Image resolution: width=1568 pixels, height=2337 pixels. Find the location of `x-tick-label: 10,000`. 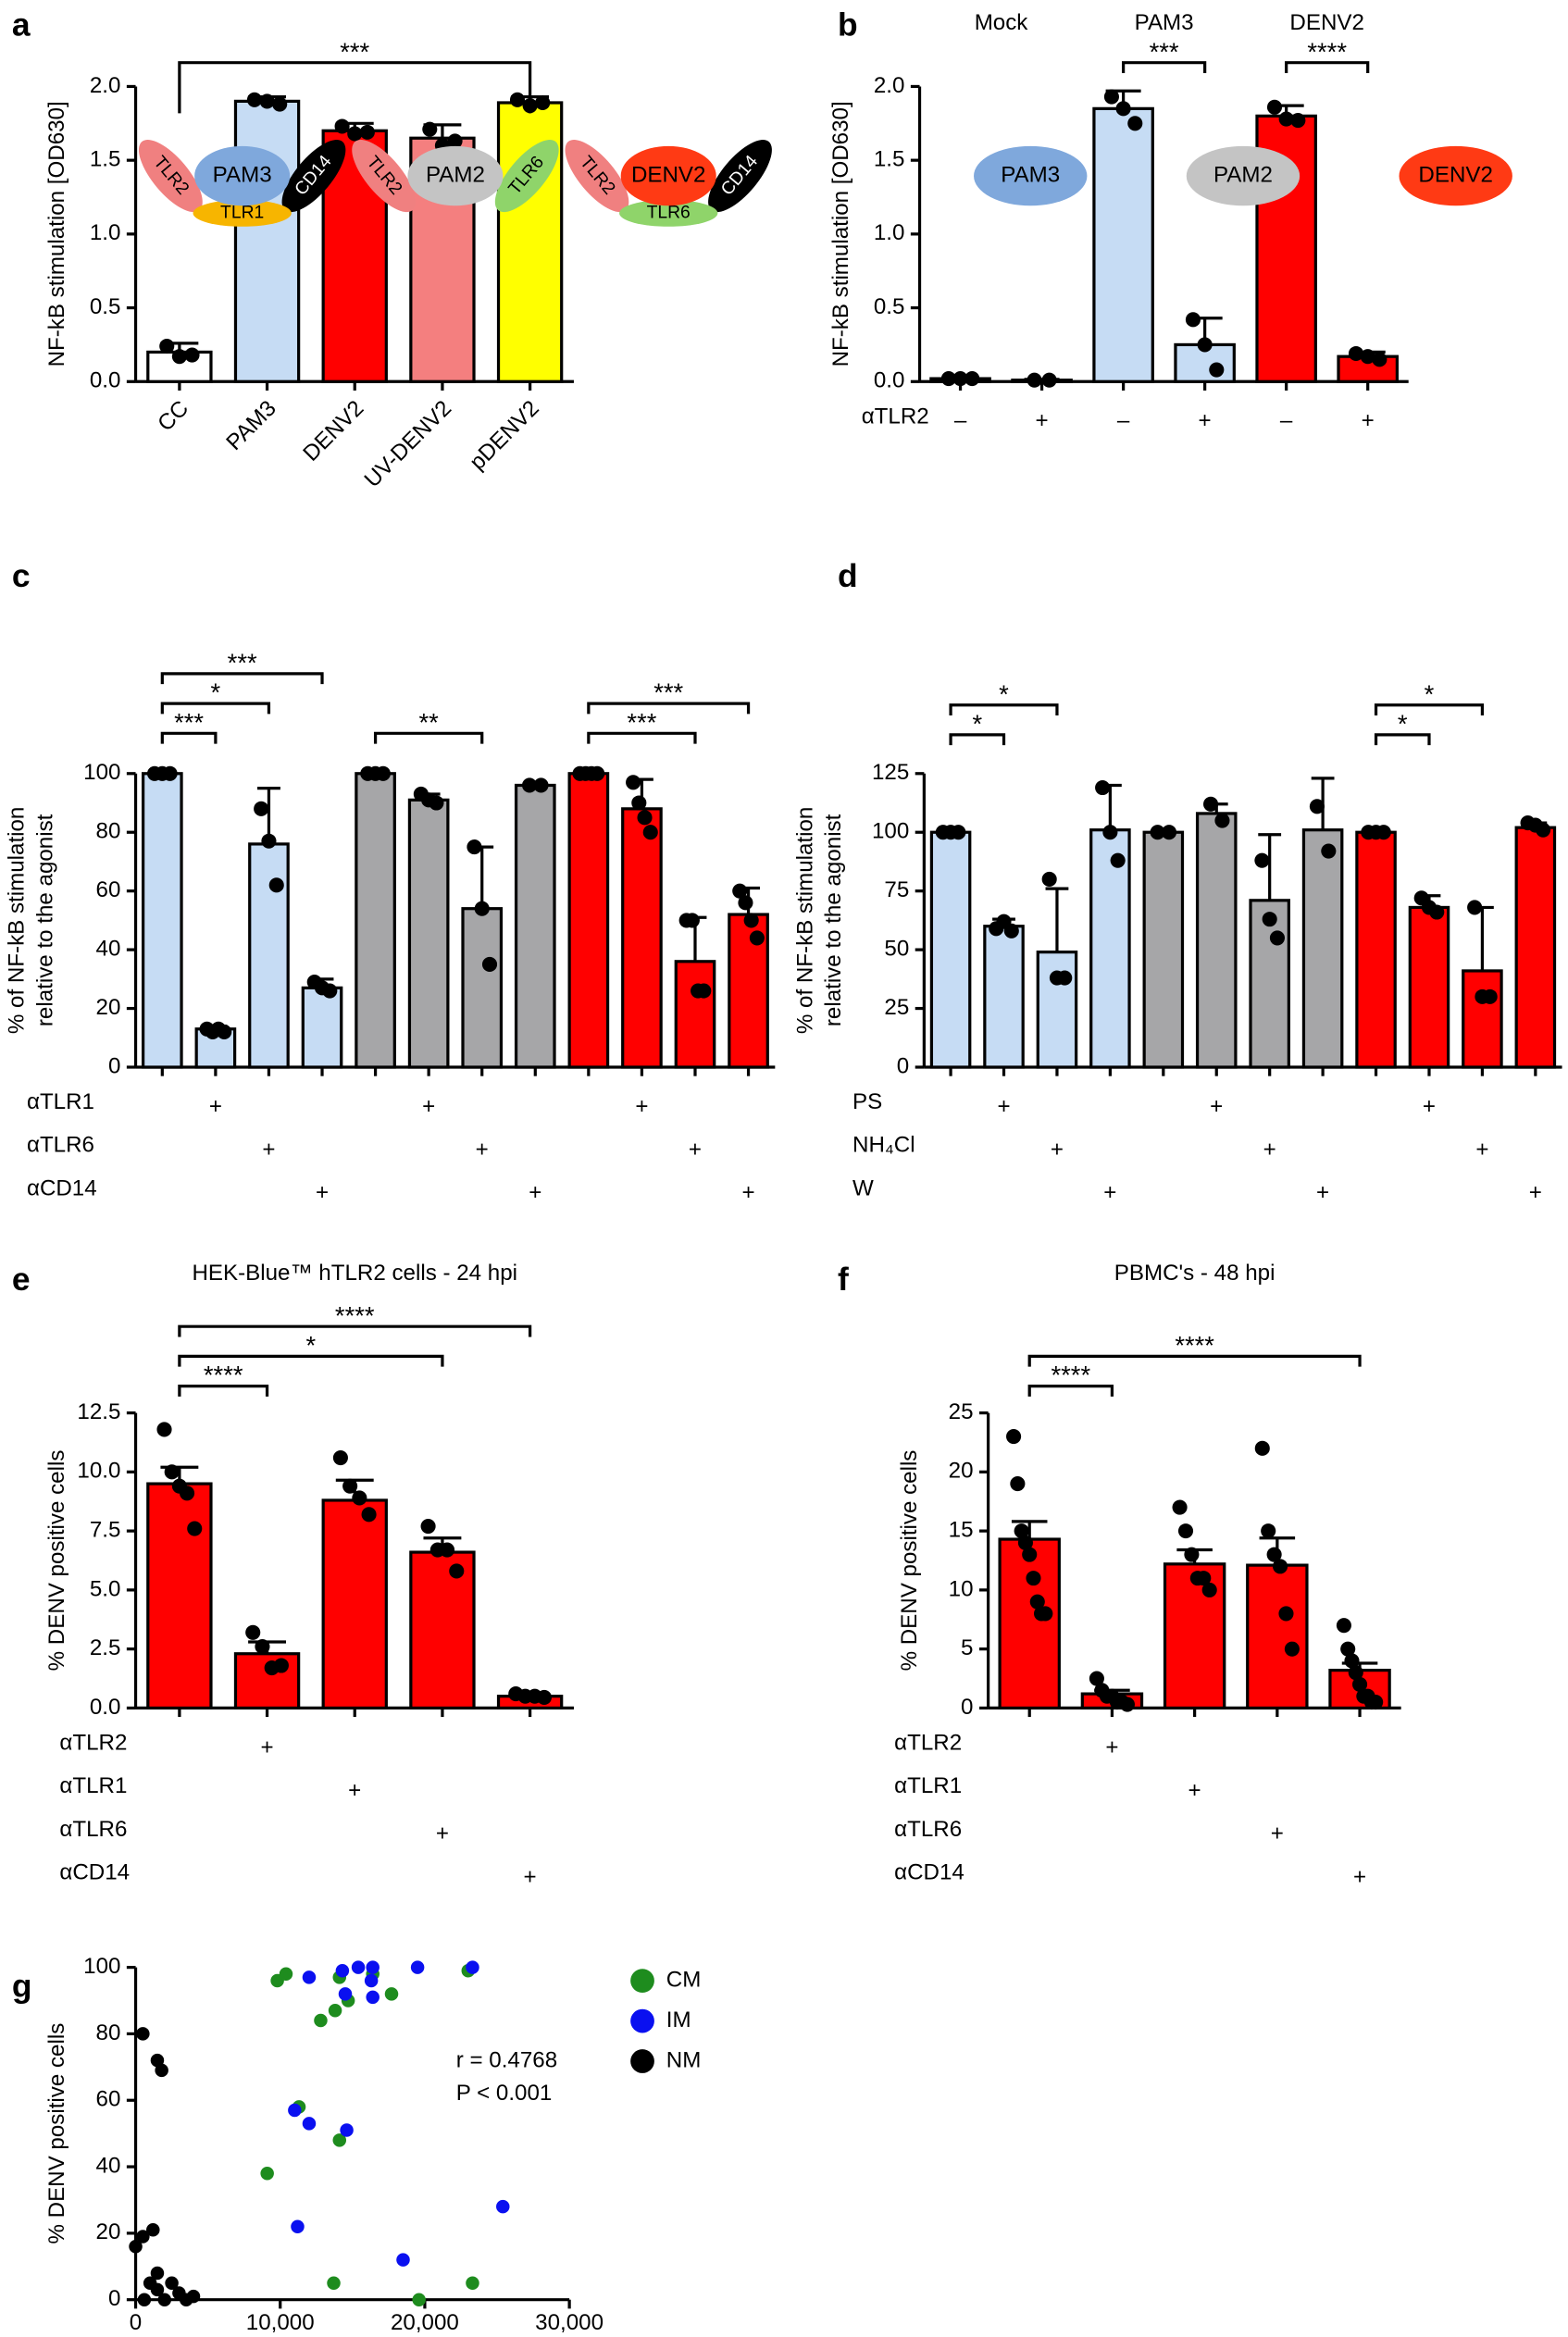

x-tick-label: 10,000 is located at coordinates (280, 2322).